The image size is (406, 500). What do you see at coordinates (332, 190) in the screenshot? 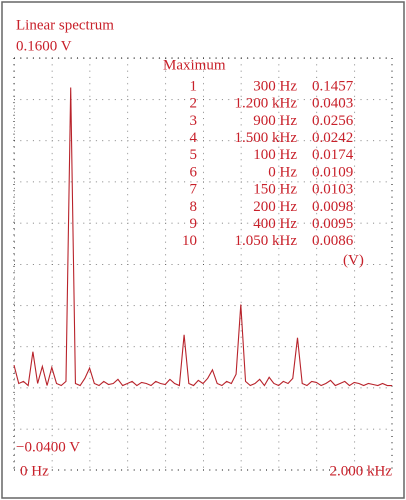
I see `max-value: 0.0103` at bounding box center [332, 190].